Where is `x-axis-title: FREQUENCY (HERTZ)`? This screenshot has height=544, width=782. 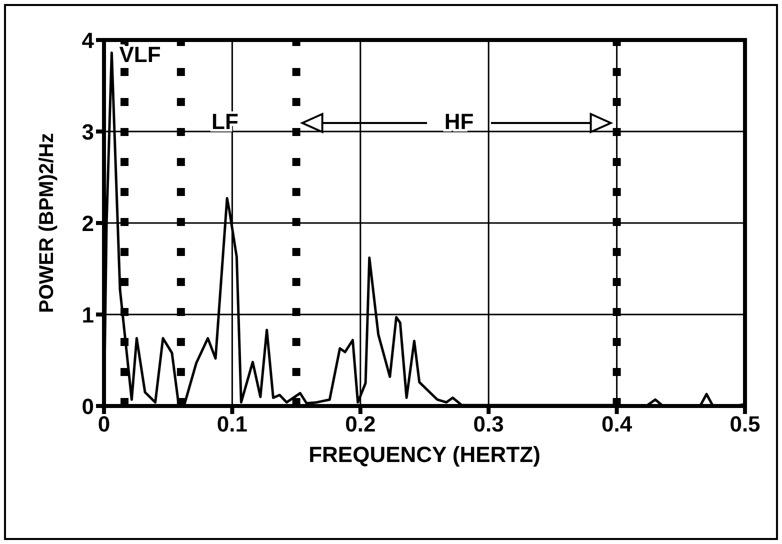
x-axis-title: FREQUENCY (HERTZ) is located at coordinates (424, 454).